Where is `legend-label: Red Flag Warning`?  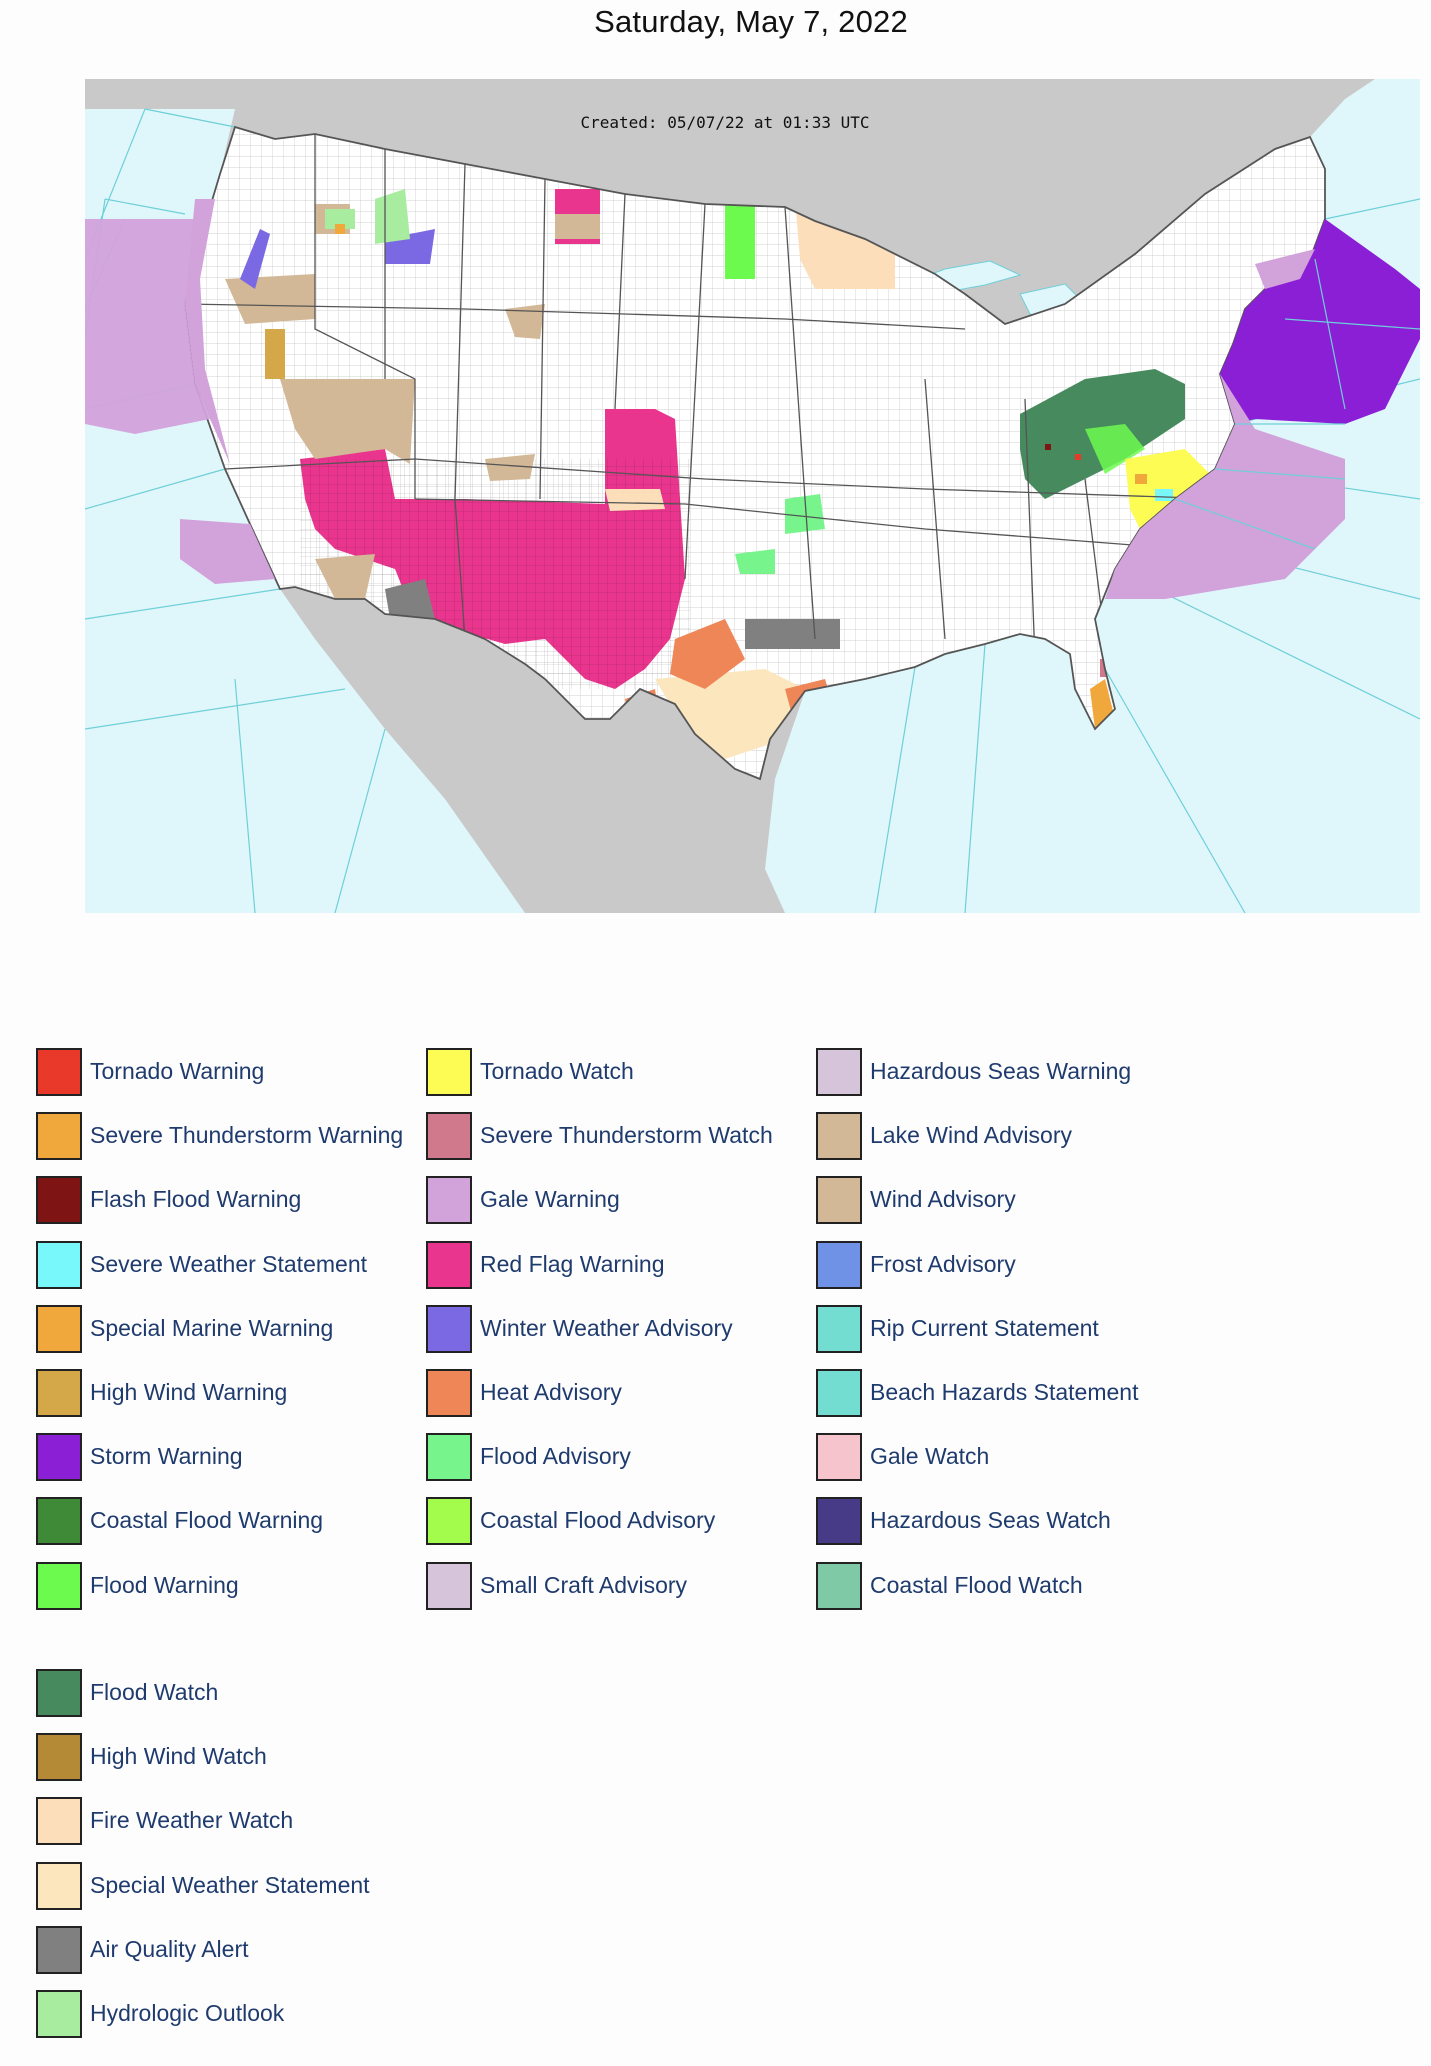
legend-label: Red Flag Warning is located at coordinates (572, 1263).